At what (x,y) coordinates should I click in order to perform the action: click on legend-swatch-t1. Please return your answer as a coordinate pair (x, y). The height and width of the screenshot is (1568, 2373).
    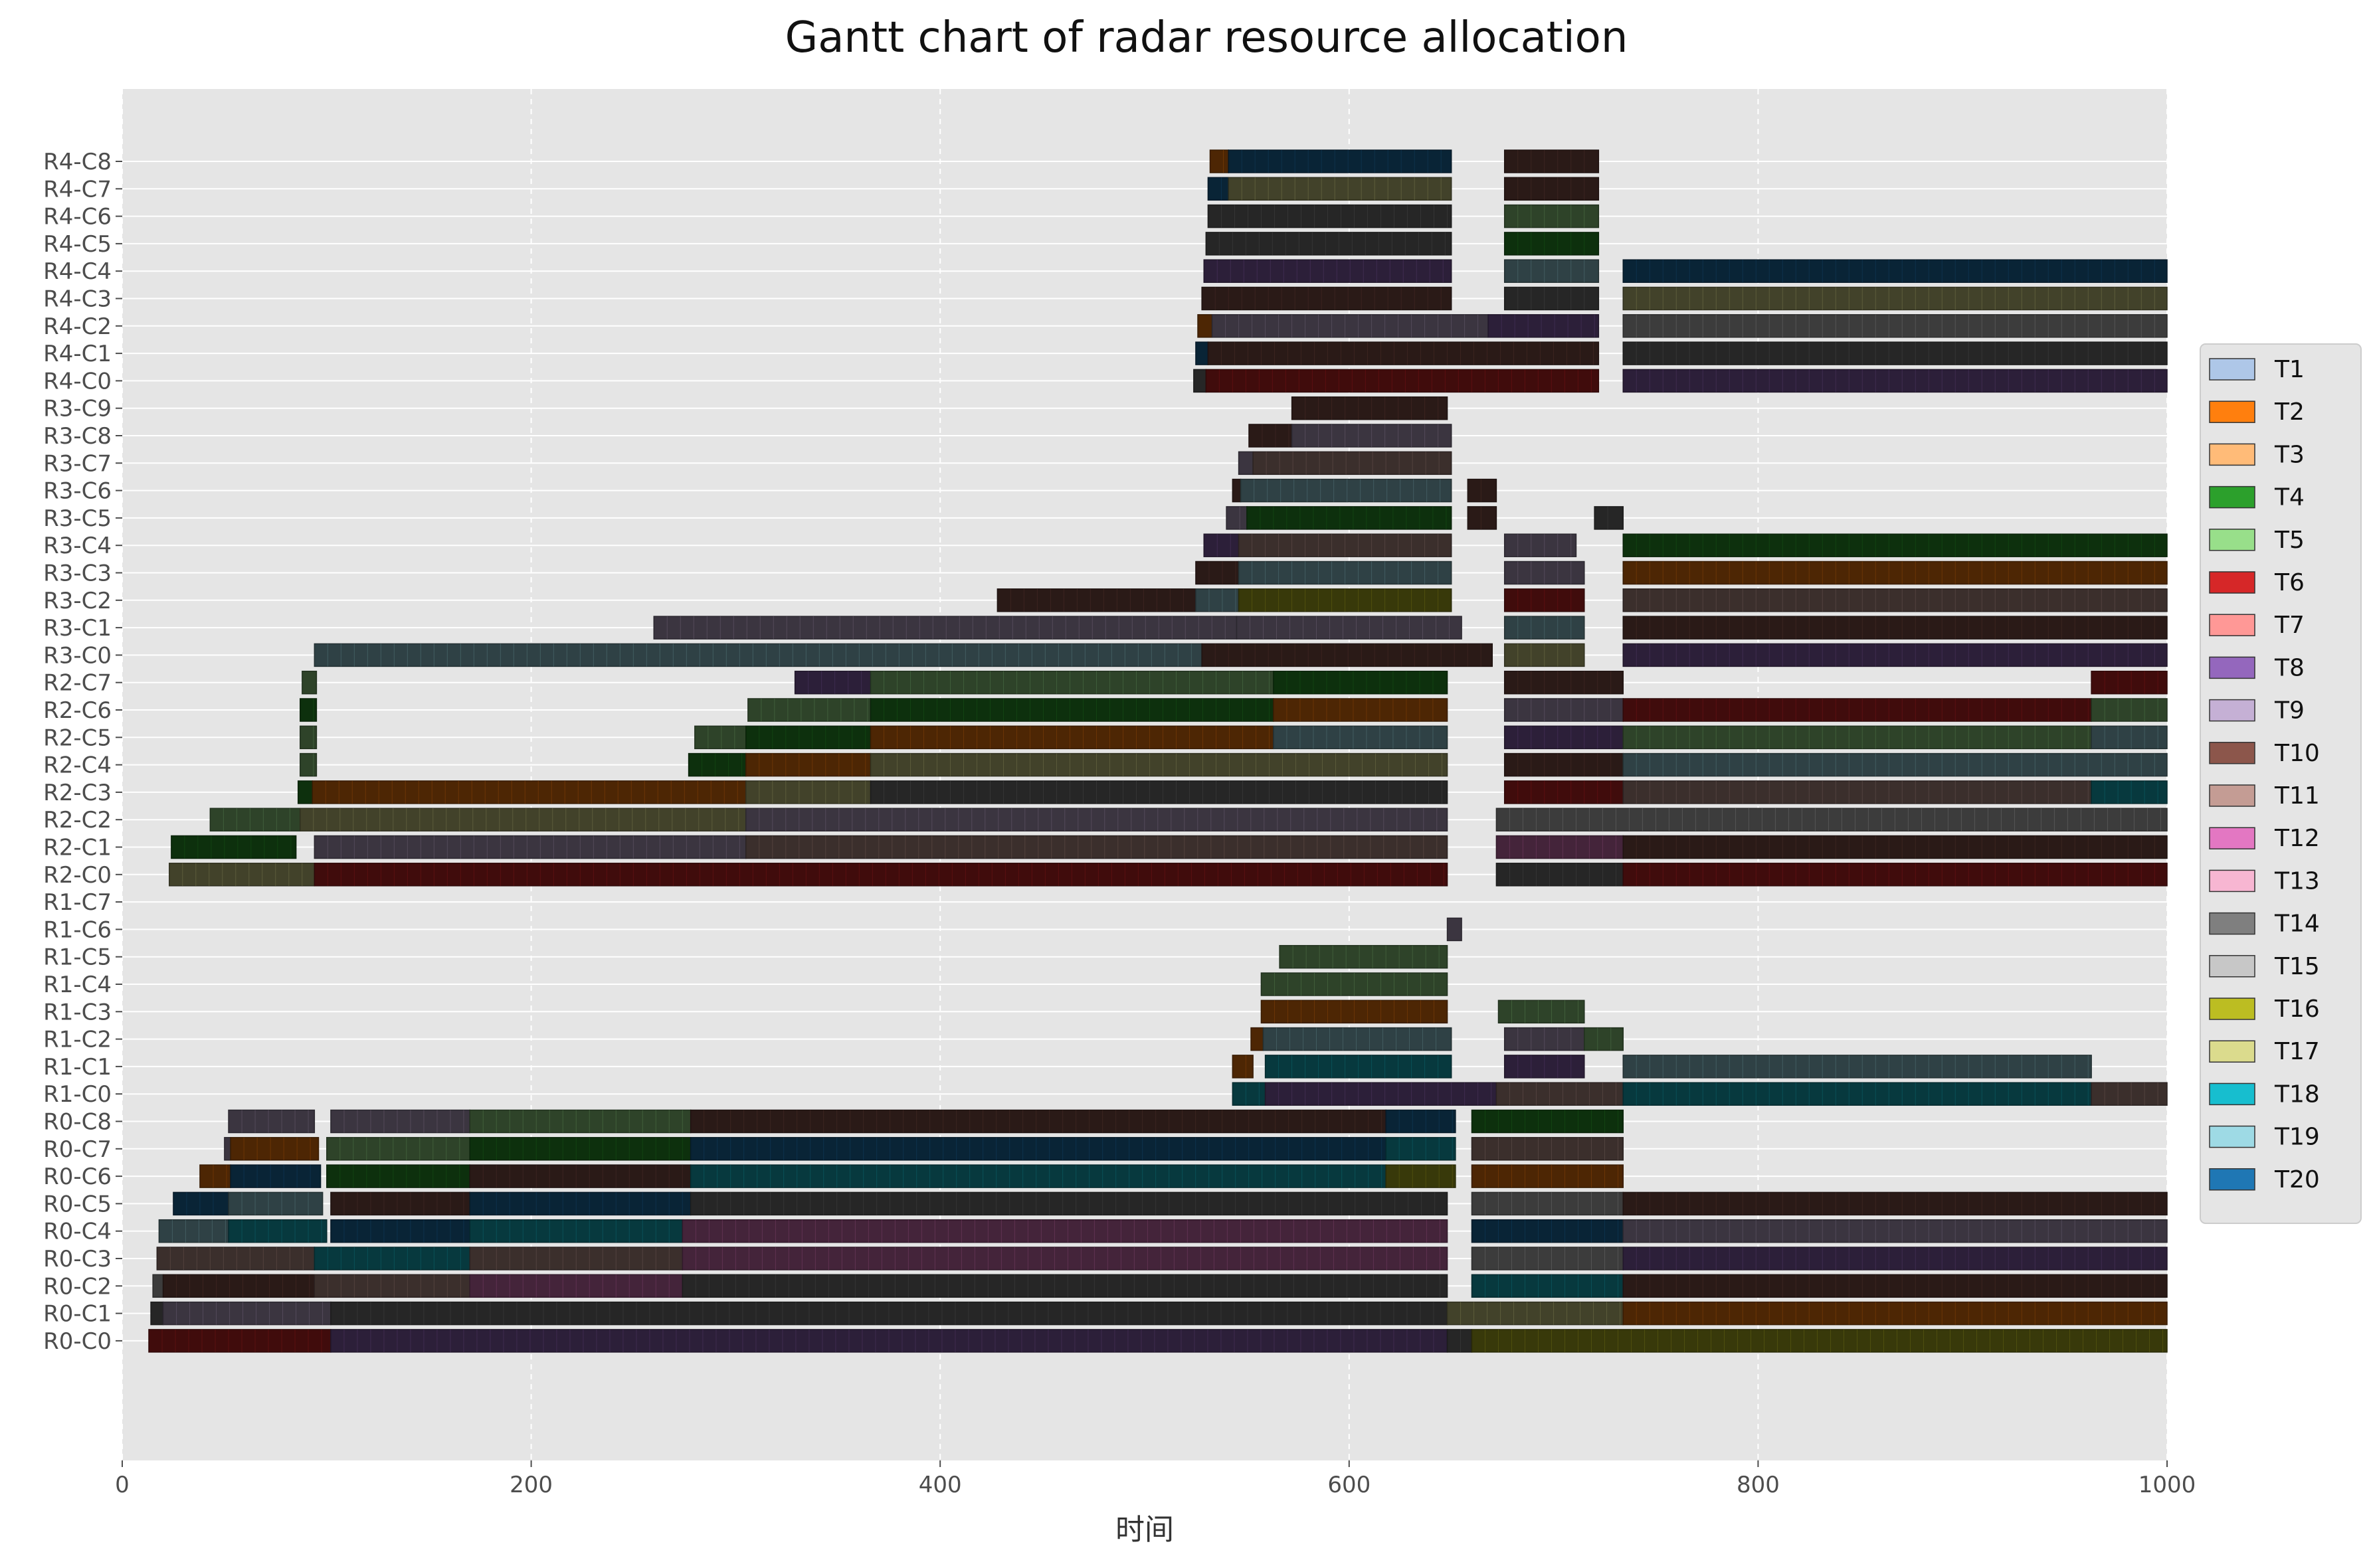
    Looking at the image, I should click on (2232, 369).